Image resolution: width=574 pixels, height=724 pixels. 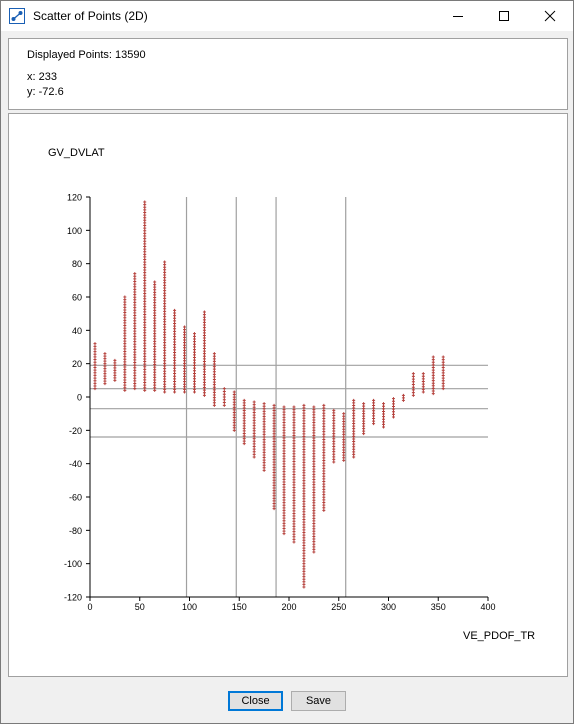 I want to click on x-readout: x: 233, so click(x=42, y=77).